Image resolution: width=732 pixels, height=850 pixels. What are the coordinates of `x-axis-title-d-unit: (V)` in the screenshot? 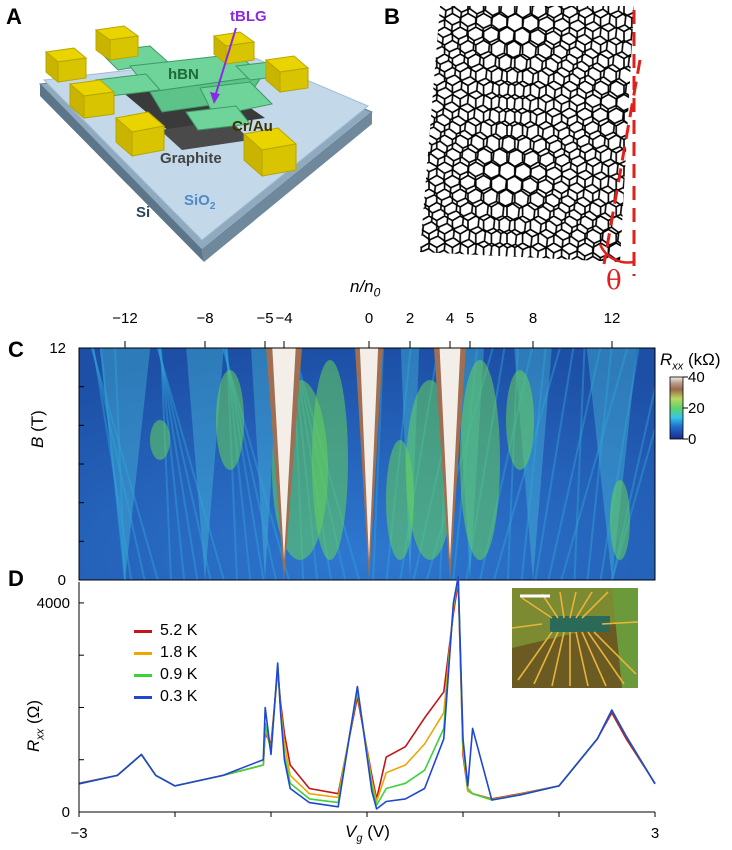 It's located at (376, 831).